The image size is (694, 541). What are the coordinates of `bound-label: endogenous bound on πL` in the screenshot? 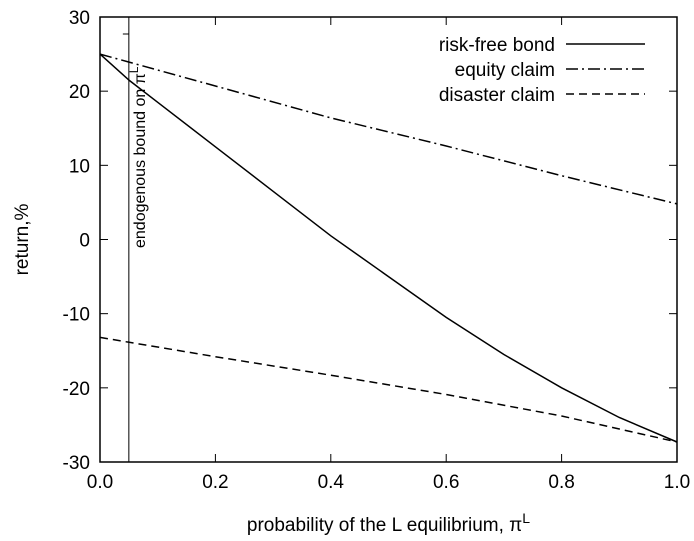 It's located at (138, 157).